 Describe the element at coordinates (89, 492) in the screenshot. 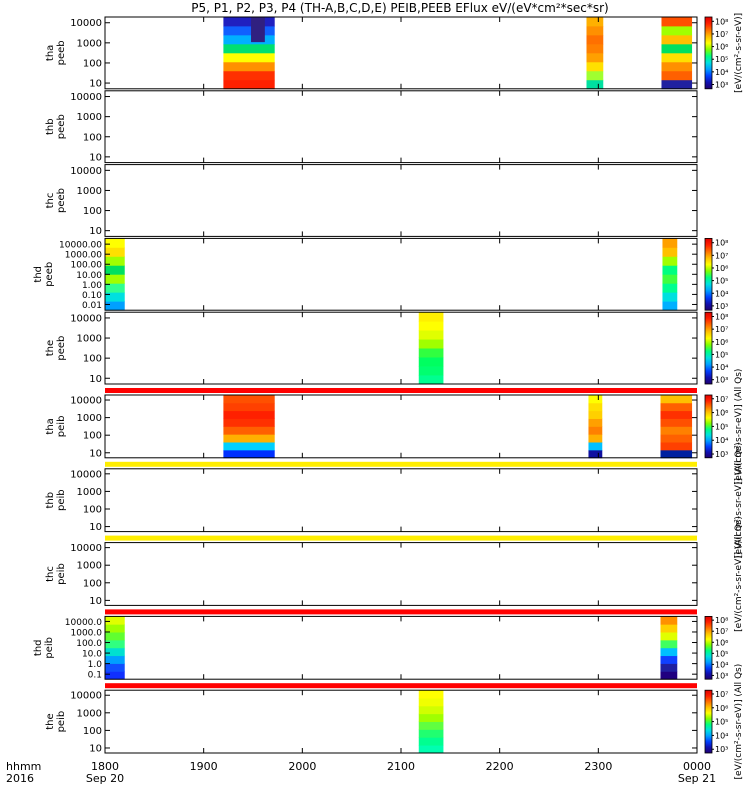

I see `y-tick-label: 1000` at that location.